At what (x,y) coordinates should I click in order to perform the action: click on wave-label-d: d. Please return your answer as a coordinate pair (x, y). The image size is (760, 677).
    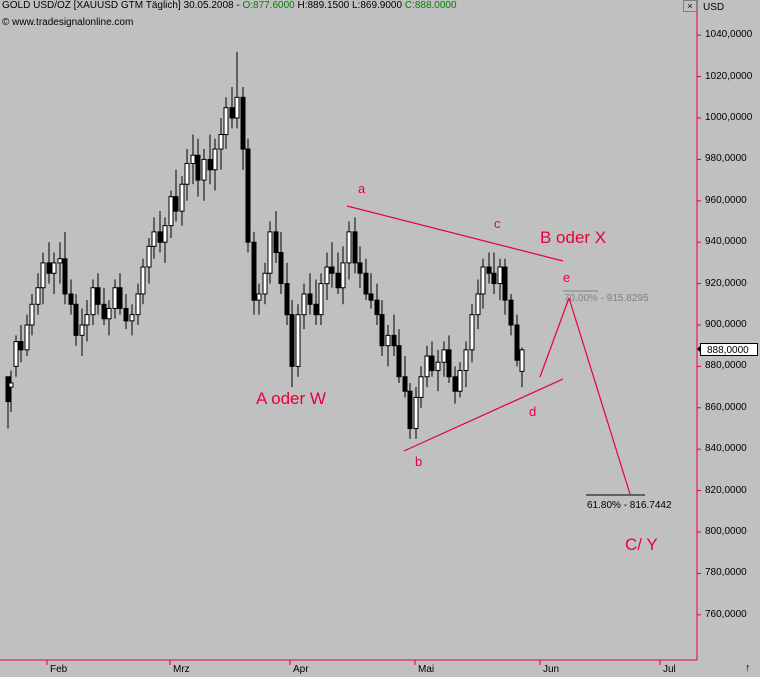
    Looking at the image, I should click on (533, 411).